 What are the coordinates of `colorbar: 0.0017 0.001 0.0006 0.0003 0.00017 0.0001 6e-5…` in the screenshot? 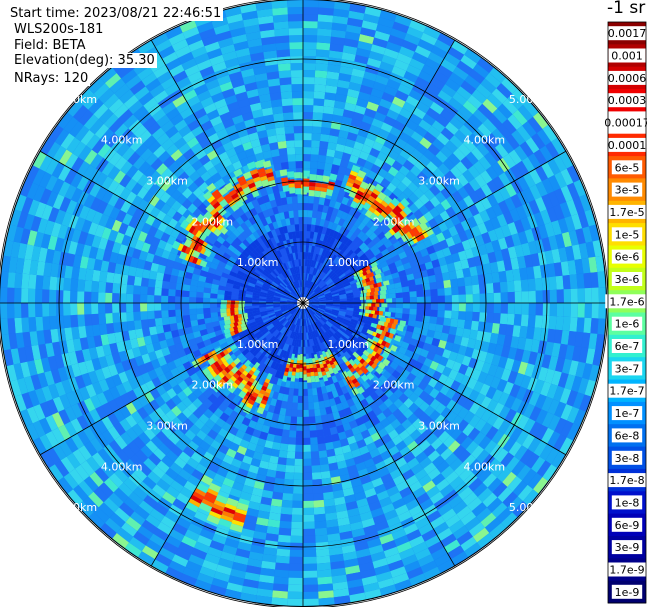 It's located at (624, 312).